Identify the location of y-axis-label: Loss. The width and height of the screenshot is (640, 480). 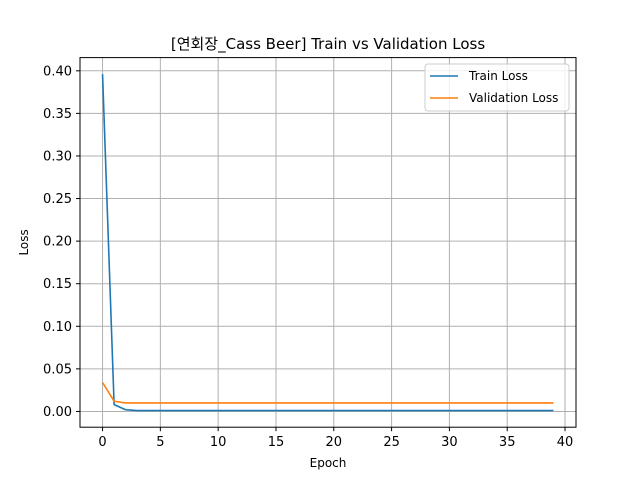
(24, 242).